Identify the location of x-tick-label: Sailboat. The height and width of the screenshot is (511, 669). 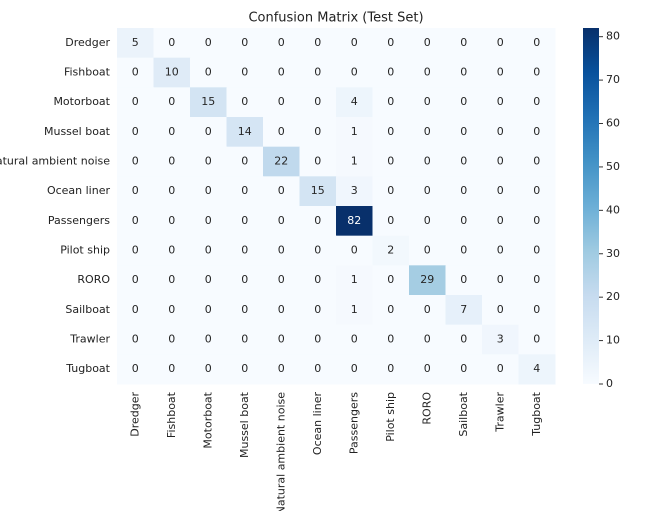
(463, 413).